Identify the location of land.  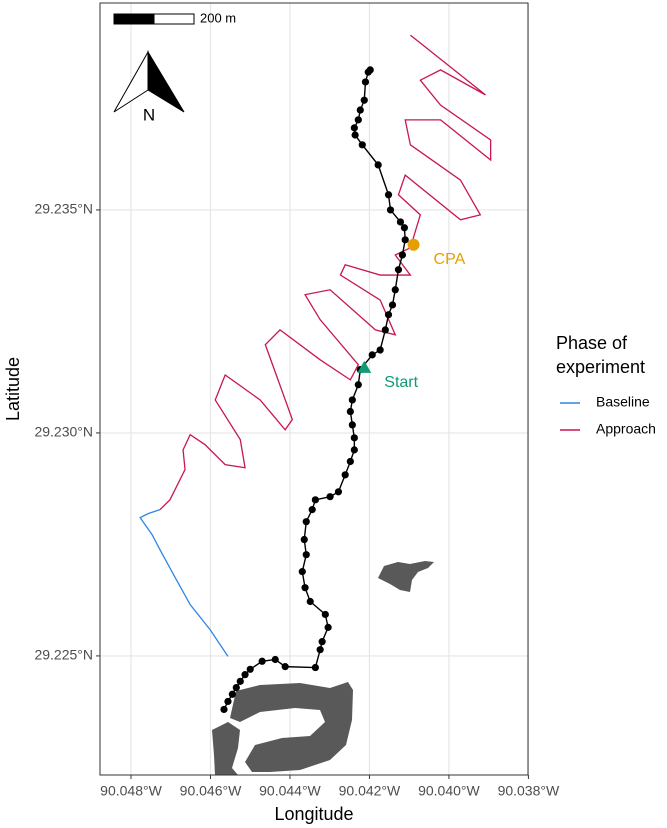
(323, 668).